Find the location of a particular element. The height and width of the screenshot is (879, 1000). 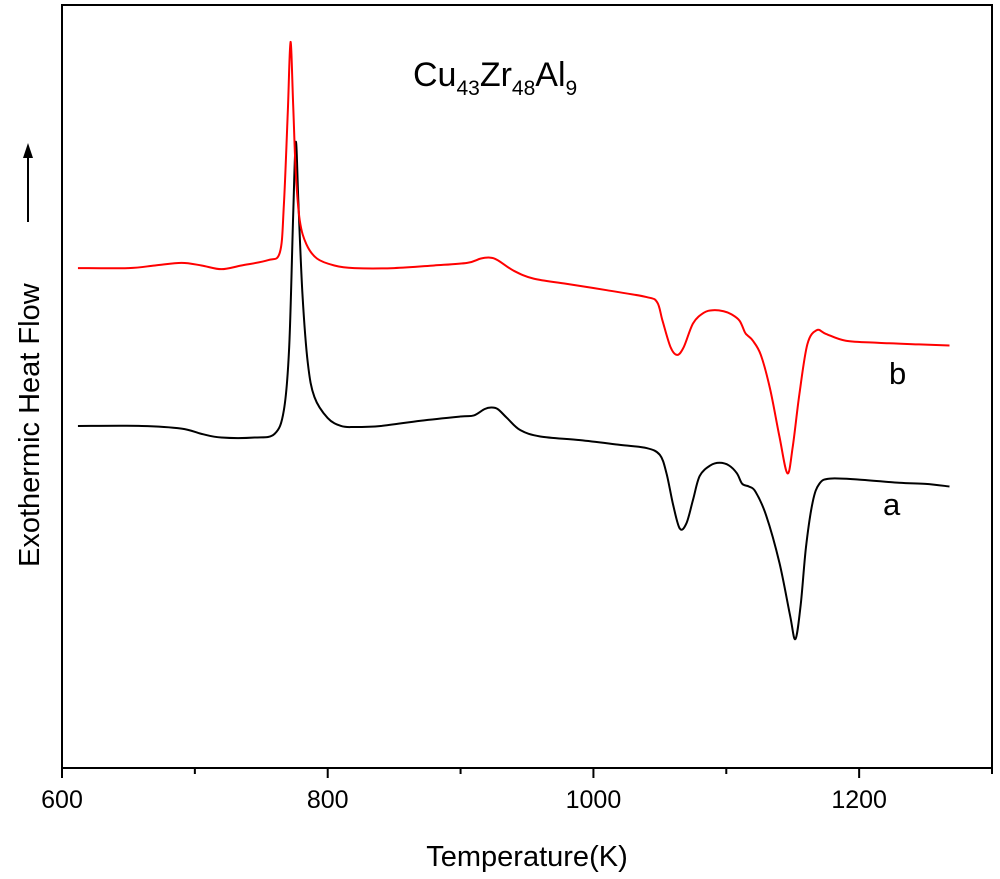

x-tick-label: 1000 is located at coordinates (594, 800).